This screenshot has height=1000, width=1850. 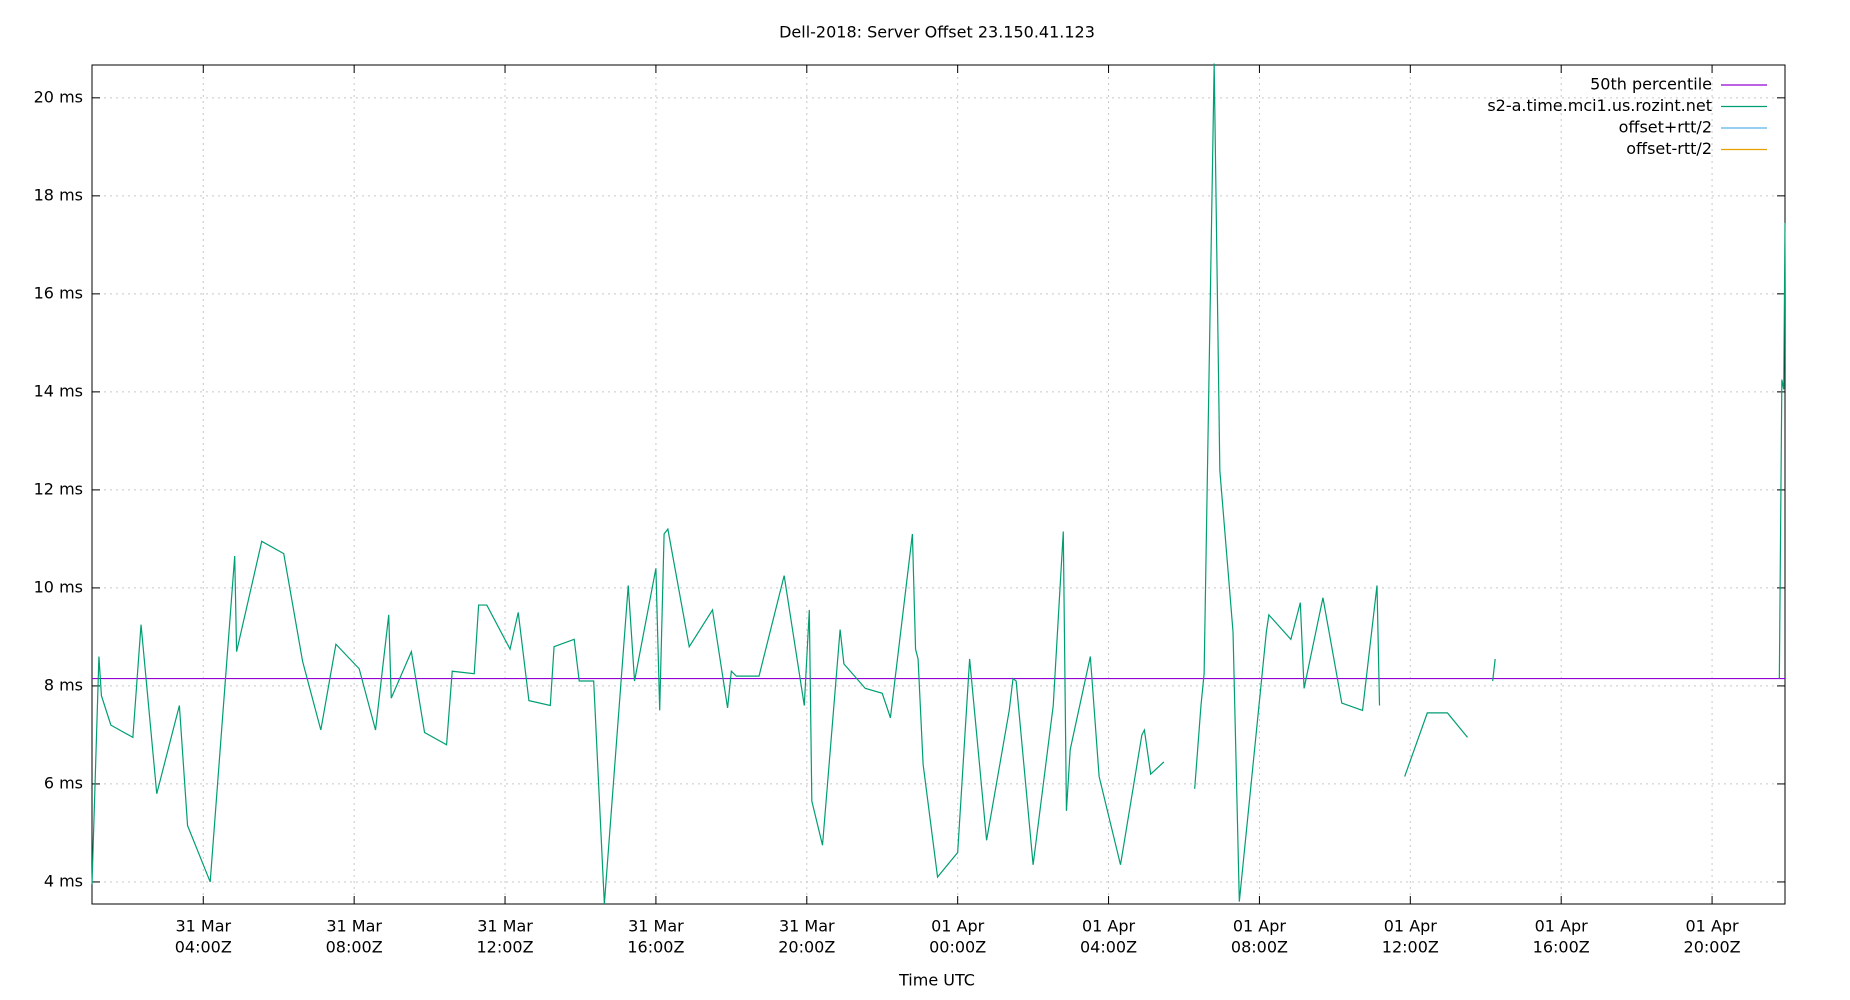 I want to click on legend-label: offset-rtt/2, so click(x=1669, y=148).